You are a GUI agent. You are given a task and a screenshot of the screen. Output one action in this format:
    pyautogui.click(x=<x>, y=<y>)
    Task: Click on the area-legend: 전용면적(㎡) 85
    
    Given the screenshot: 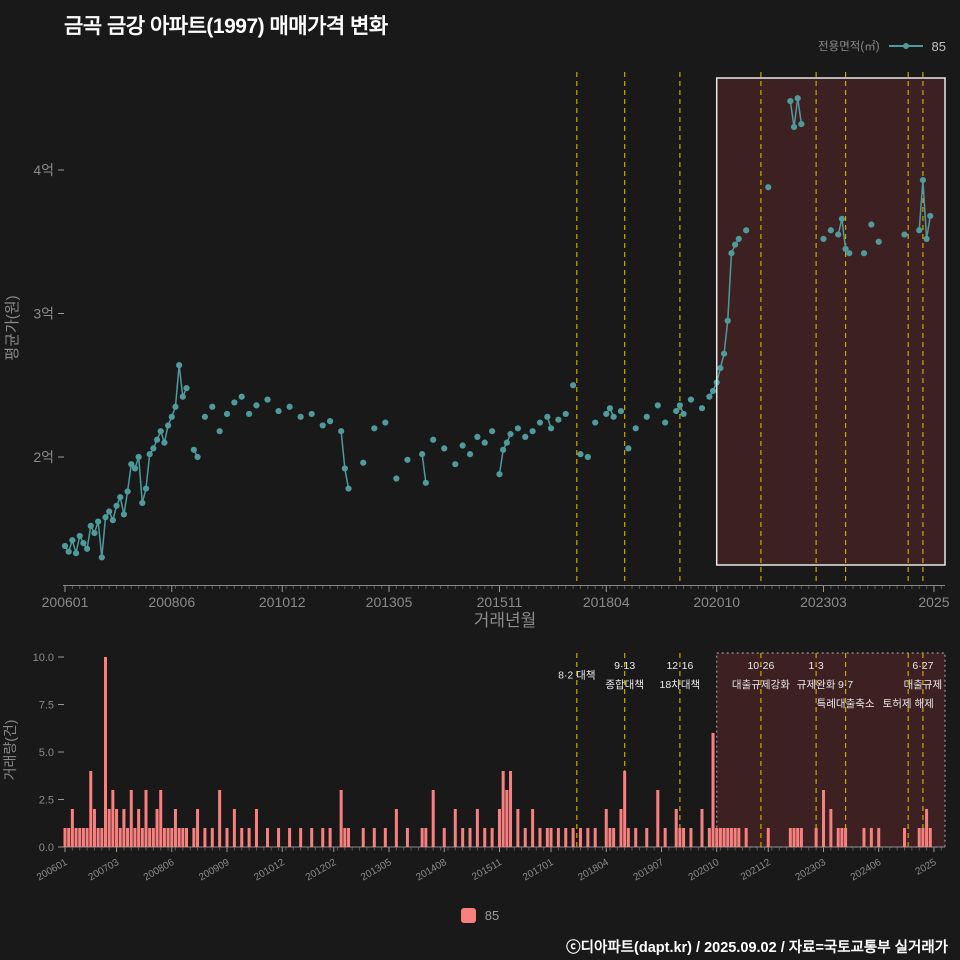 What is the action you would take?
    pyautogui.click(x=882, y=46)
    